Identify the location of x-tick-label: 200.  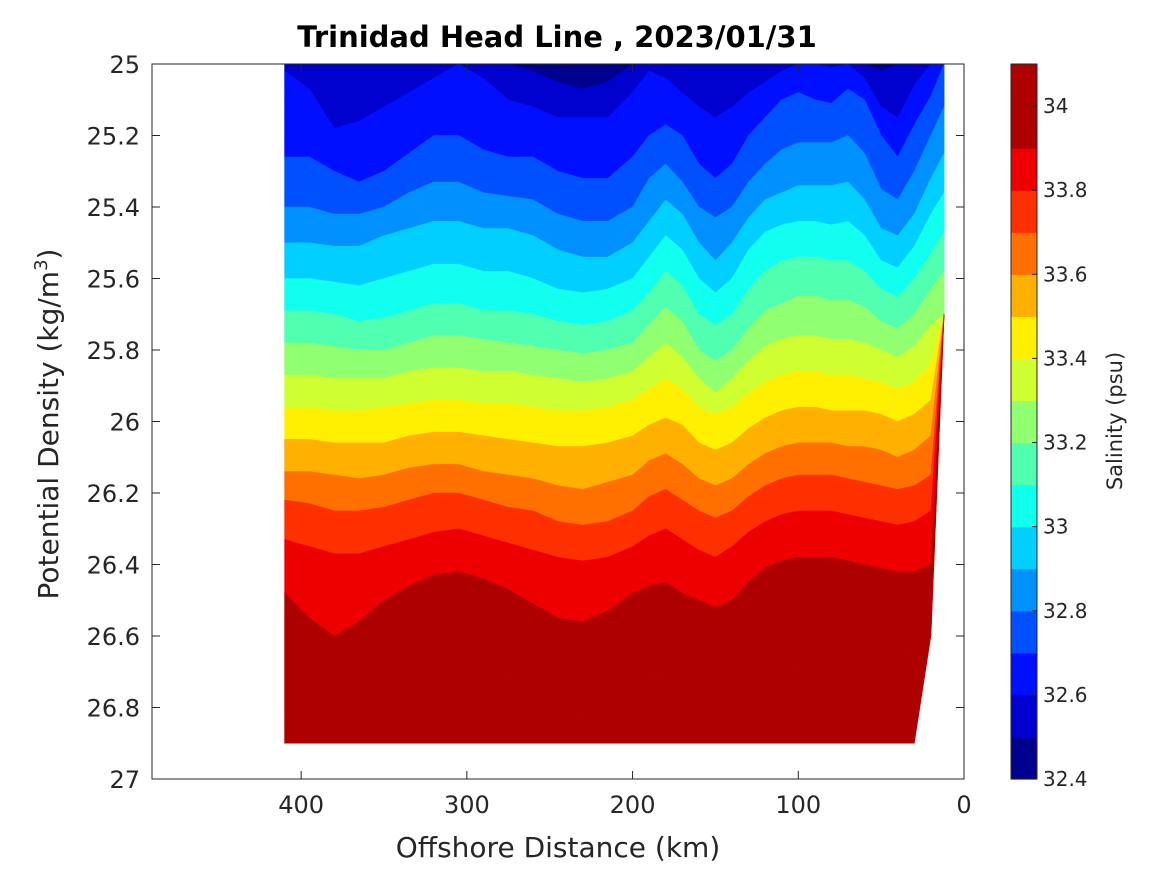
(633, 805).